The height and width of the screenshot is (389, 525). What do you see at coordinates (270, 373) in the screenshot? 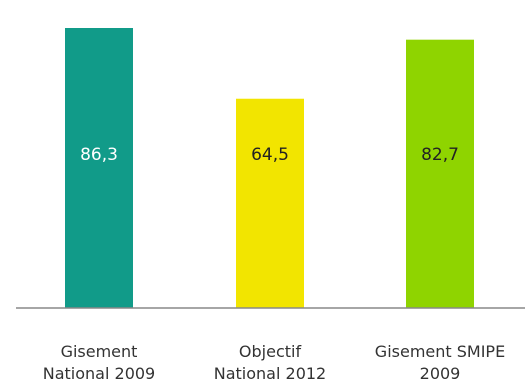
I see `category-label-2-line-2: National 2012` at bounding box center [270, 373].